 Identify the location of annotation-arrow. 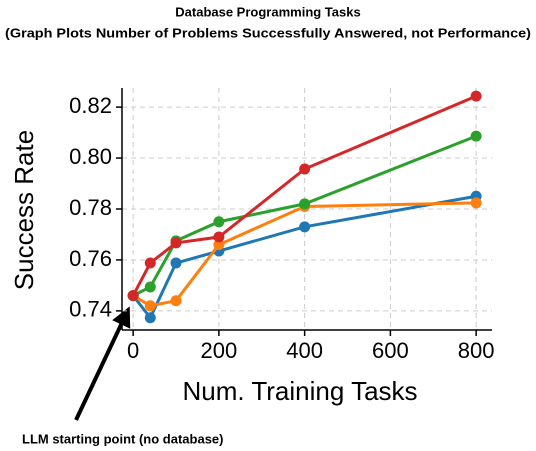
(102, 363).